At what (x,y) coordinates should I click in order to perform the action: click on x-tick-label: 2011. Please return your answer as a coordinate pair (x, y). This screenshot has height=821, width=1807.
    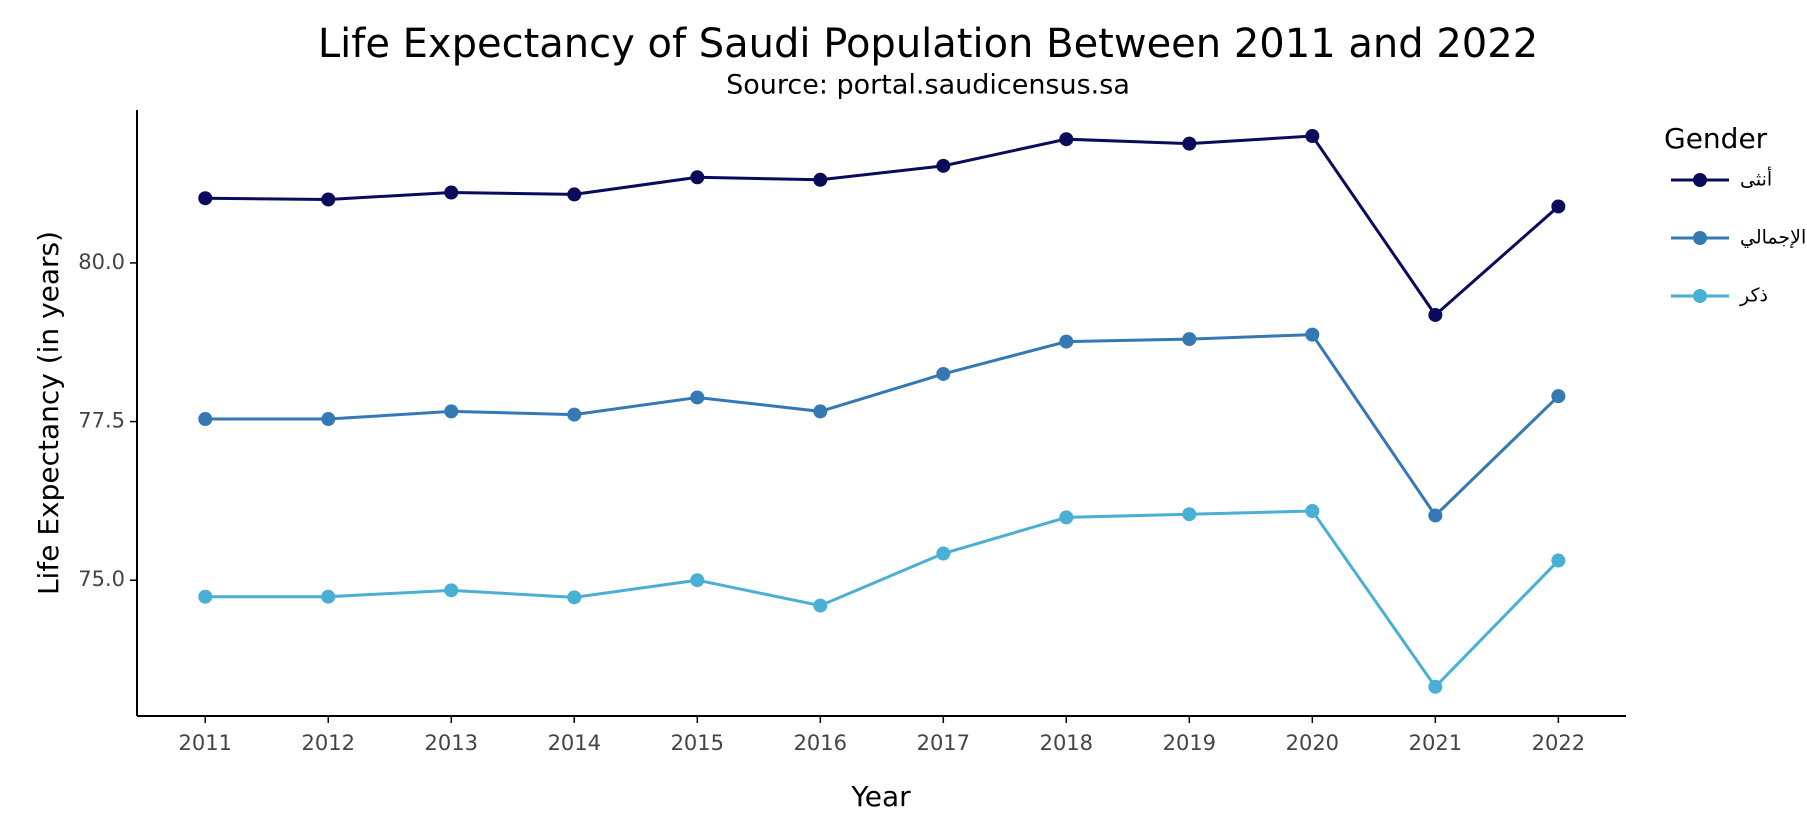
    Looking at the image, I should click on (205, 743).